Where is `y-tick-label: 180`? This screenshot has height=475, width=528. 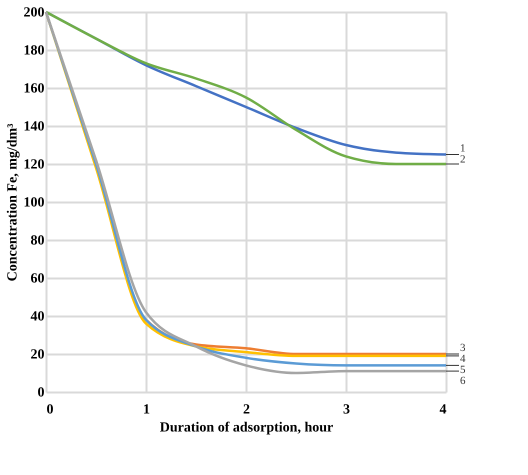
y-tick-label: 180 is located at coordinates (34, 51).